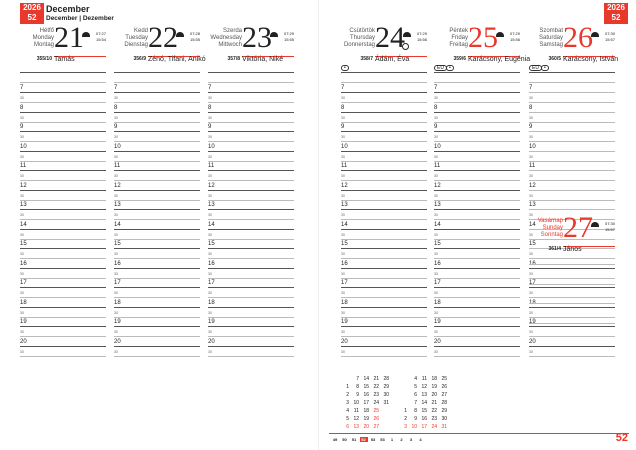 This screenshot has height=450, width=636. What do you see at coordinates (354, 439) in the screenshot?
I see `week-number: 51` at bounding box center [354, 439].